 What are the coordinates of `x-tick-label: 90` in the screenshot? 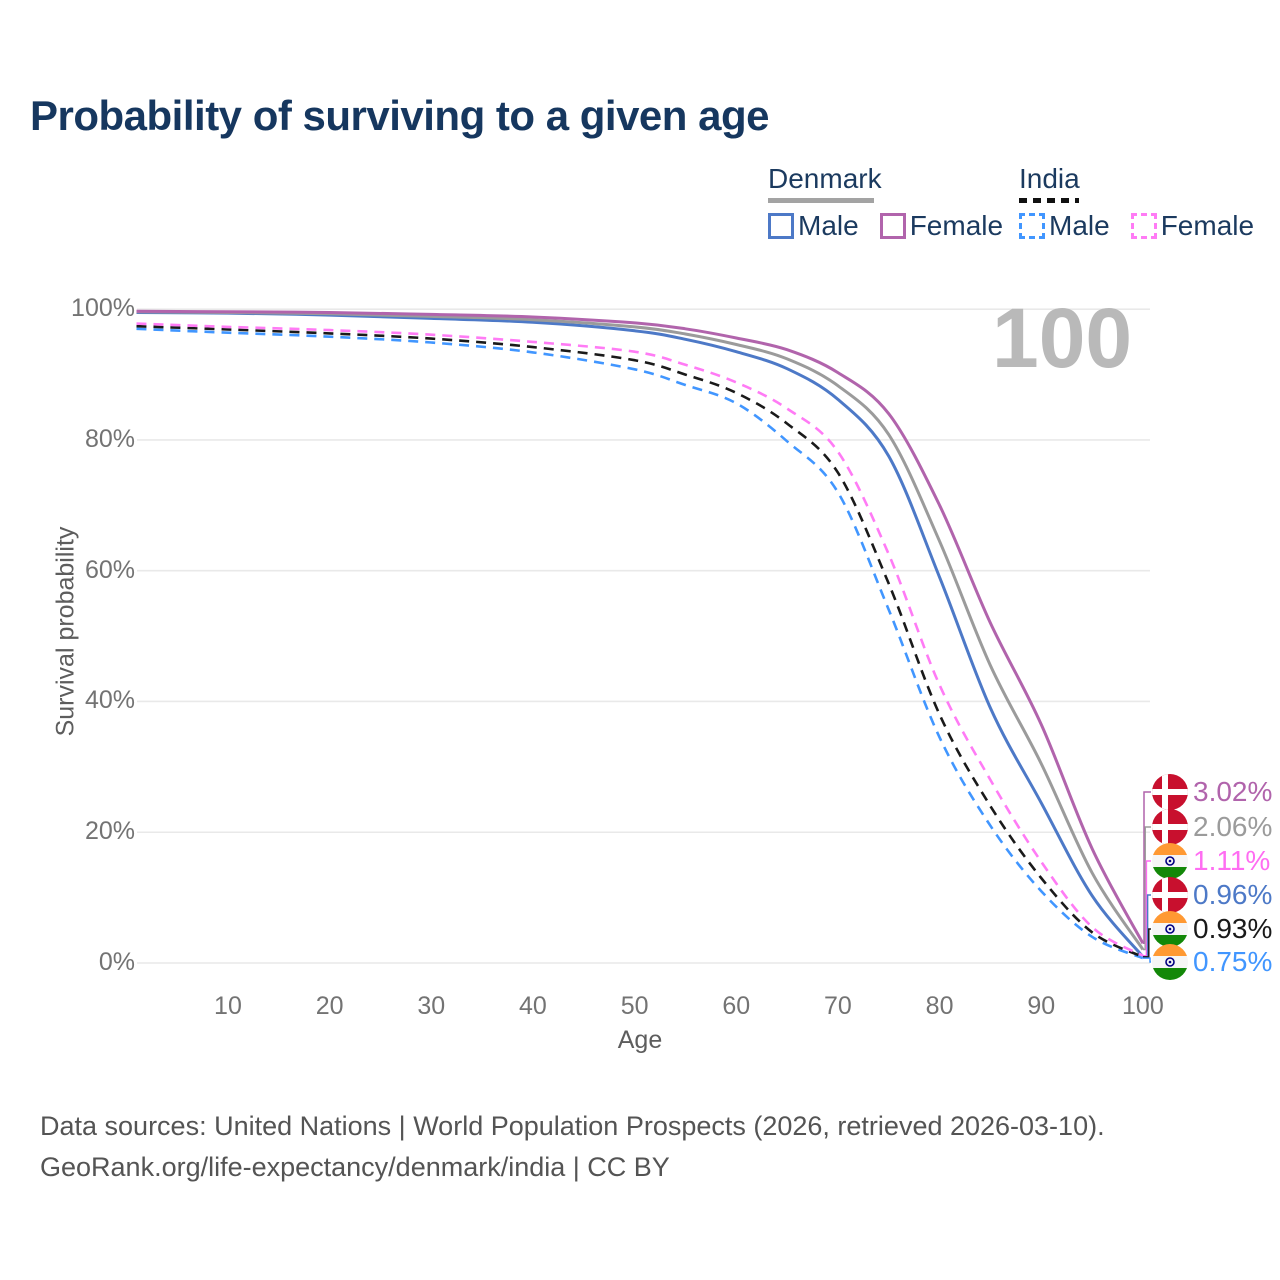 It's located at (1041, 1006).